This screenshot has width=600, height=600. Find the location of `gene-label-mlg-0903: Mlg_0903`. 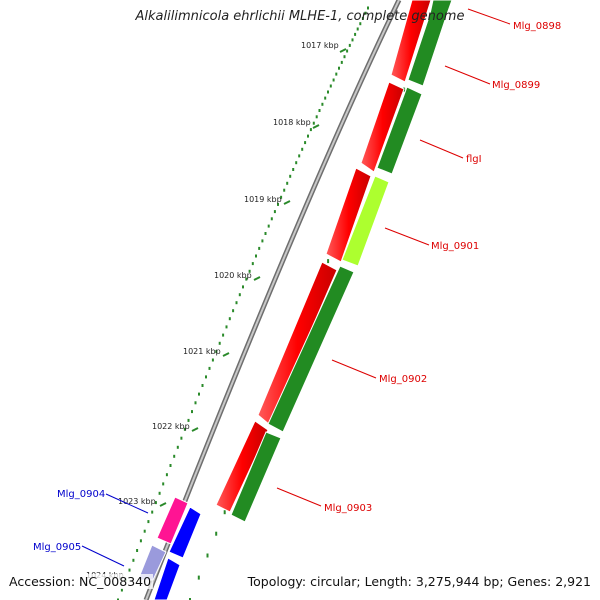

gene-label-mlg-0903: Mlg_0903 is located at coordinates (348, 508).